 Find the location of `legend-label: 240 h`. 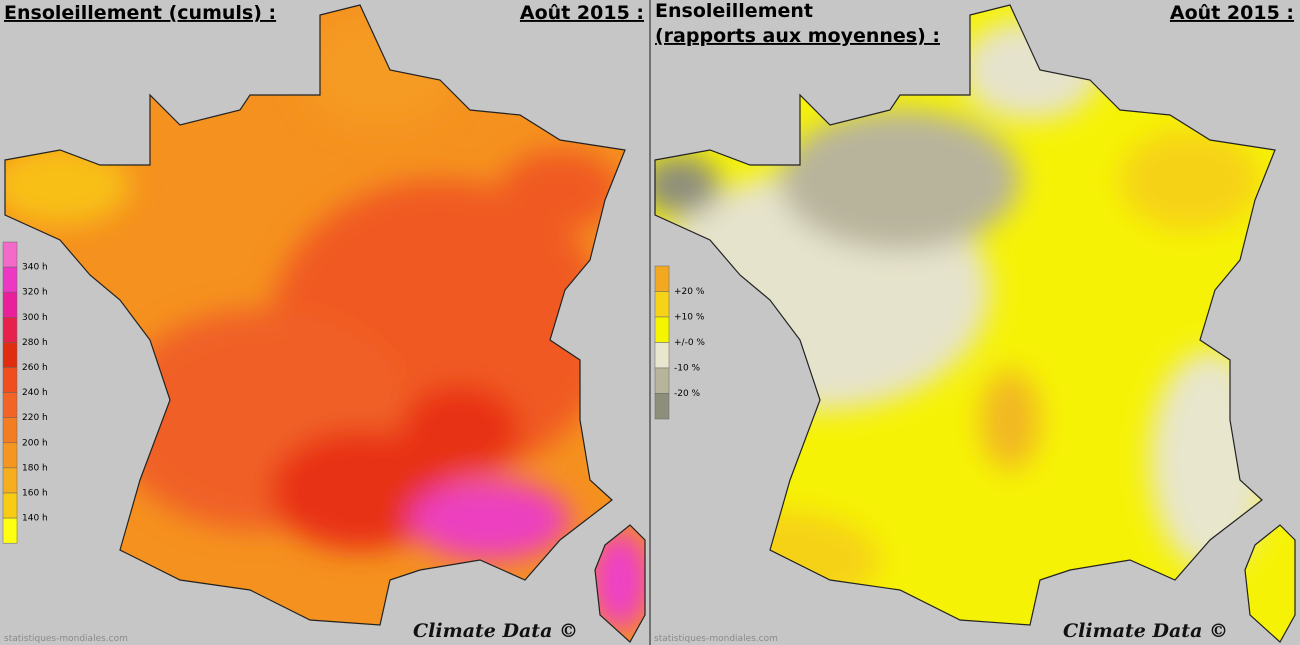

legend-label: 240 h is located at coordinates (35, 393).